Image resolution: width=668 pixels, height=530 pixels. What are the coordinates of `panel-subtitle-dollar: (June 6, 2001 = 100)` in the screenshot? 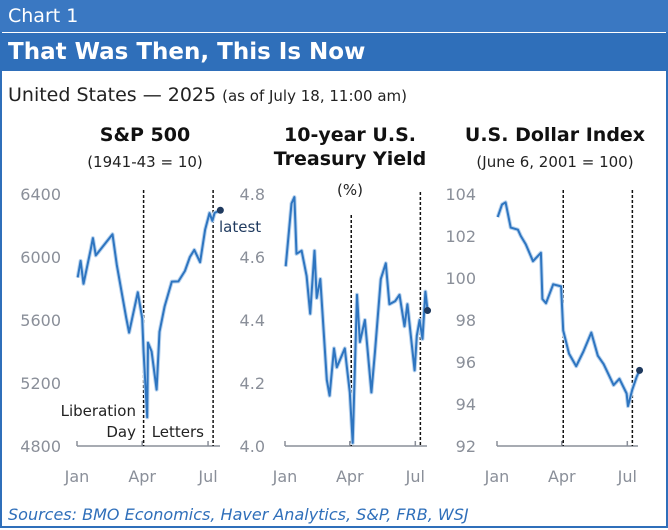 It's located at (555, 162).